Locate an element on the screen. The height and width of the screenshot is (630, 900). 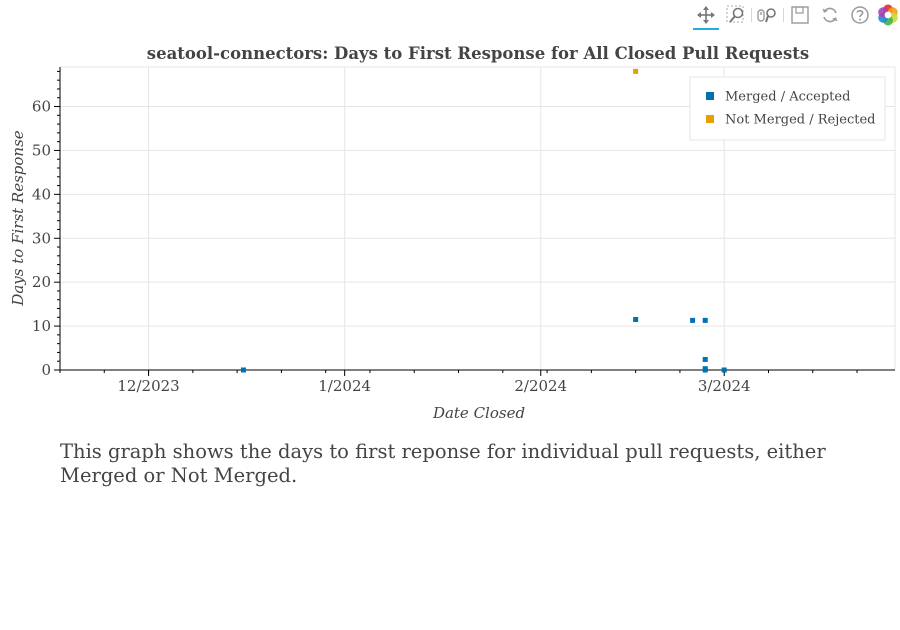
reset-tool-button is located at coordinates (830, 15).